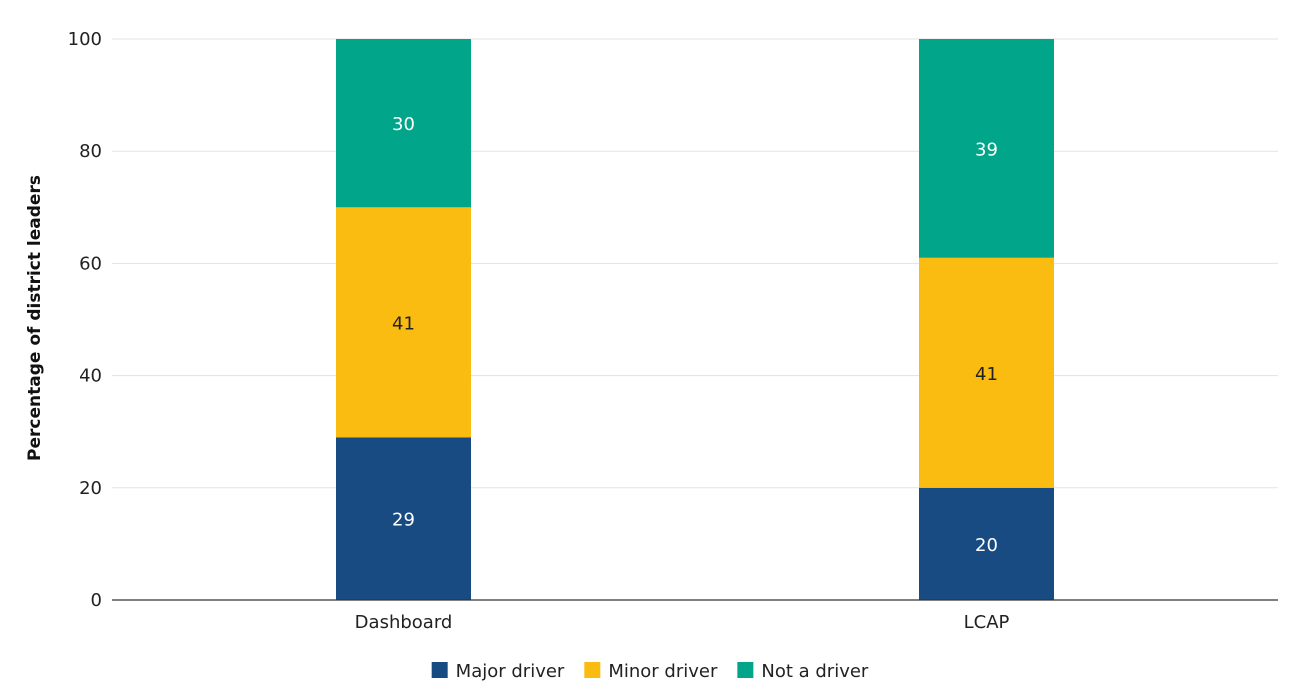 This screenshot has width=1300, height=690. I want to click on y-tick-label: 20, so click(90, 488).